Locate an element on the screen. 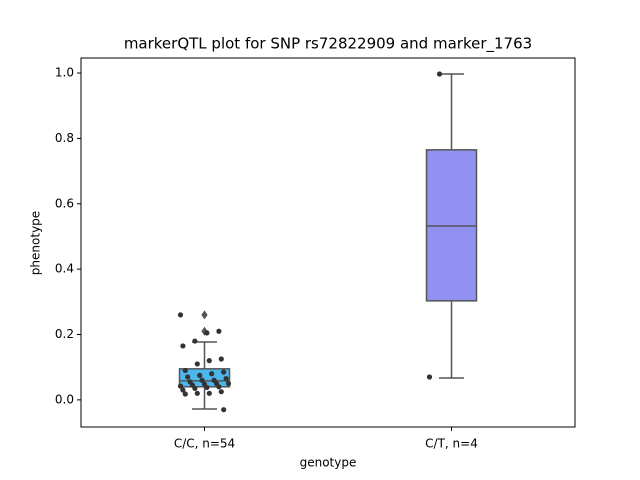  y-tick-label: 0.0 is located at coordinates (64, 399).